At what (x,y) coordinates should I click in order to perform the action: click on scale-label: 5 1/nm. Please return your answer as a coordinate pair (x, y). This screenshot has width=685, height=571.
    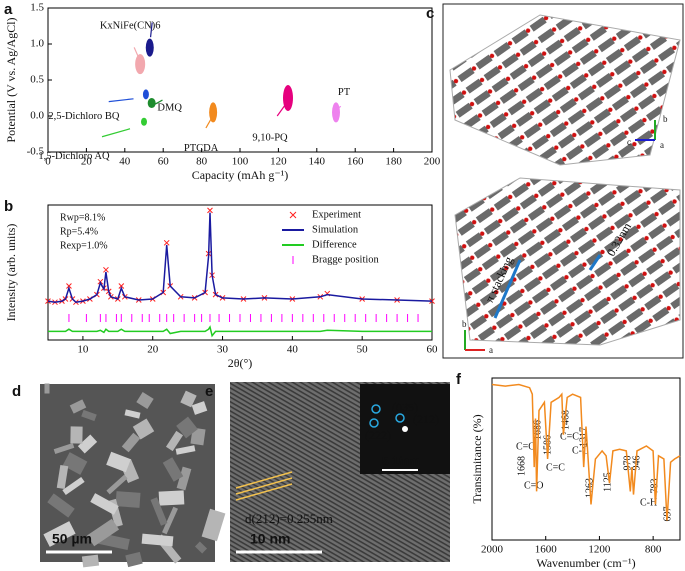
    Looking at the image, I should click on (401, 461).